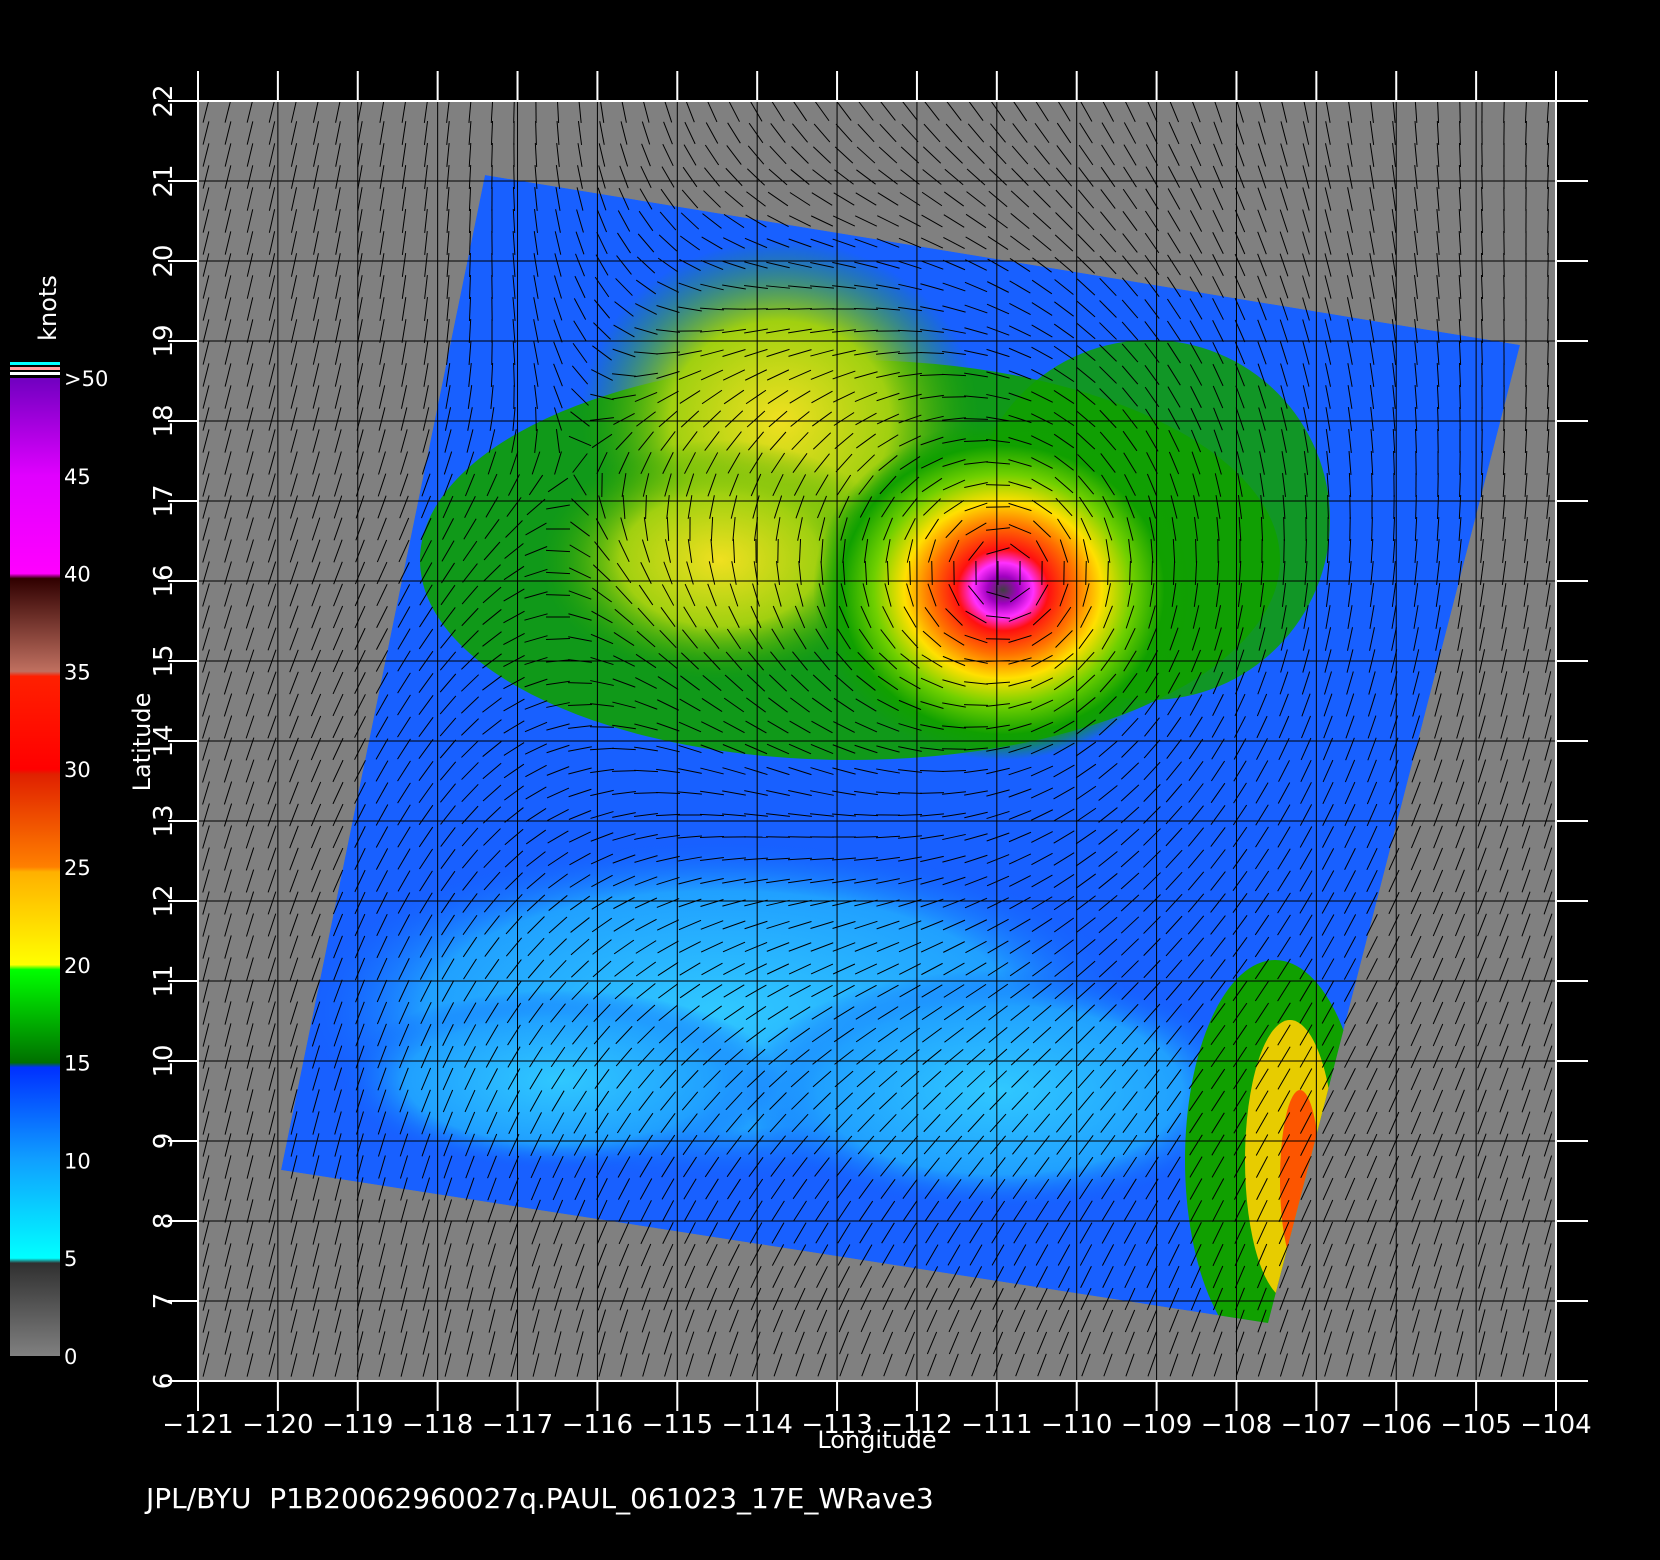 The width and height of the screenshot is (1660, 1560). Describe the element at coordinates (1003, 590) in the screenshot. I see `storm-core` at that location.